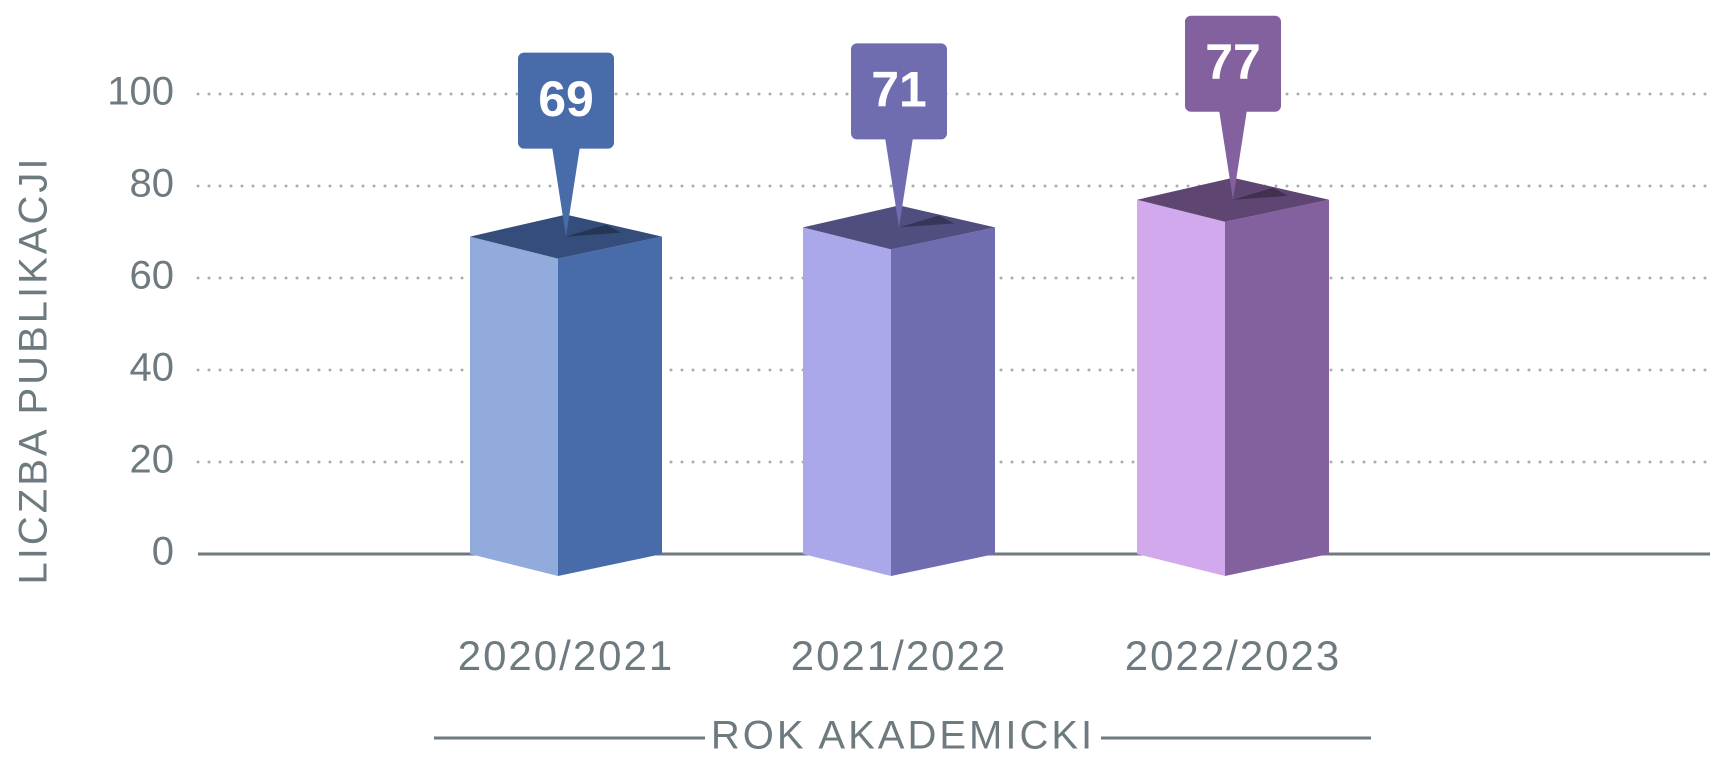 The width and height of the screenshot is (1710, 757). I want to click on value-label: 77, so click(1233, 62).